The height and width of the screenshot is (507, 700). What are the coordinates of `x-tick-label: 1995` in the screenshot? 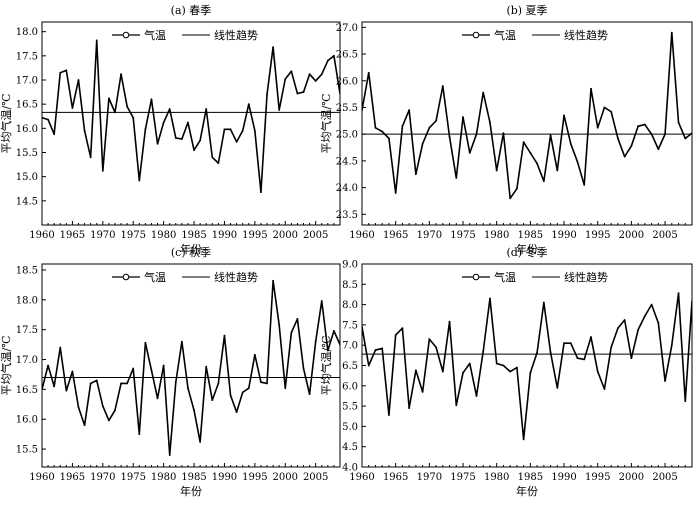 It's located at (254, 235).